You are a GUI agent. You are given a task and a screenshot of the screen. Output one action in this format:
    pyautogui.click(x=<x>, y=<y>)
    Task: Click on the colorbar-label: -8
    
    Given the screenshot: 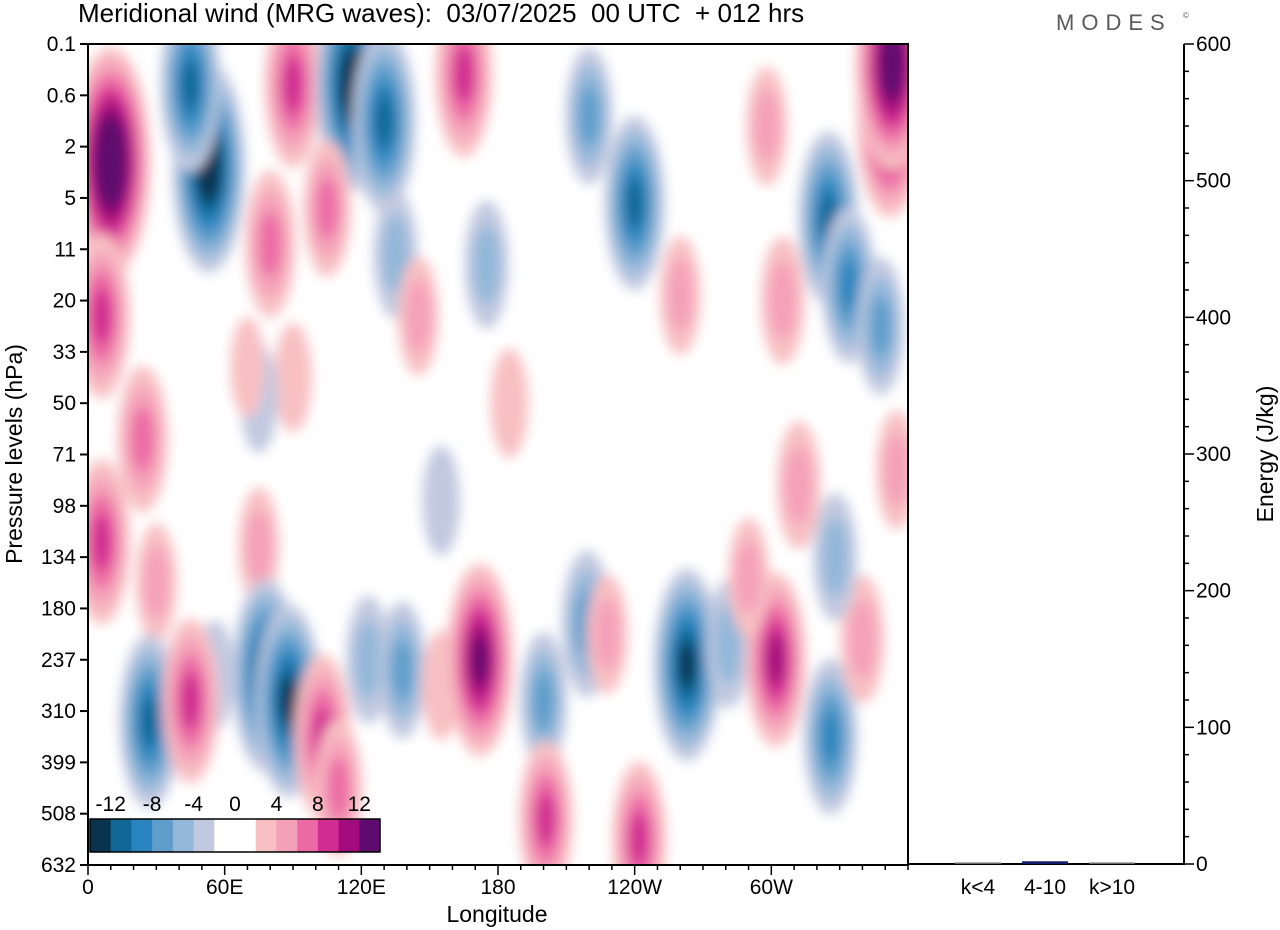 What is the action you would take?
    pyautogui.click(x=152, y=804)
    